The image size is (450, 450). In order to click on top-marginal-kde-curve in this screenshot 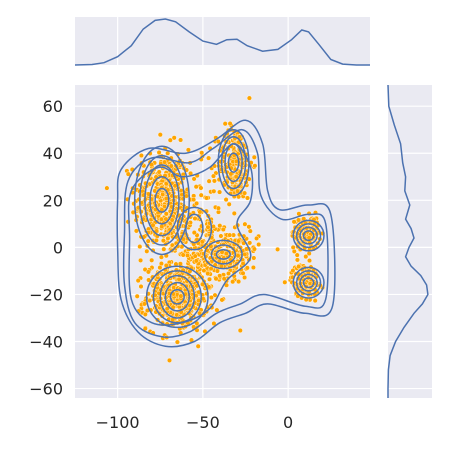, I will do `click(222, 42)`.